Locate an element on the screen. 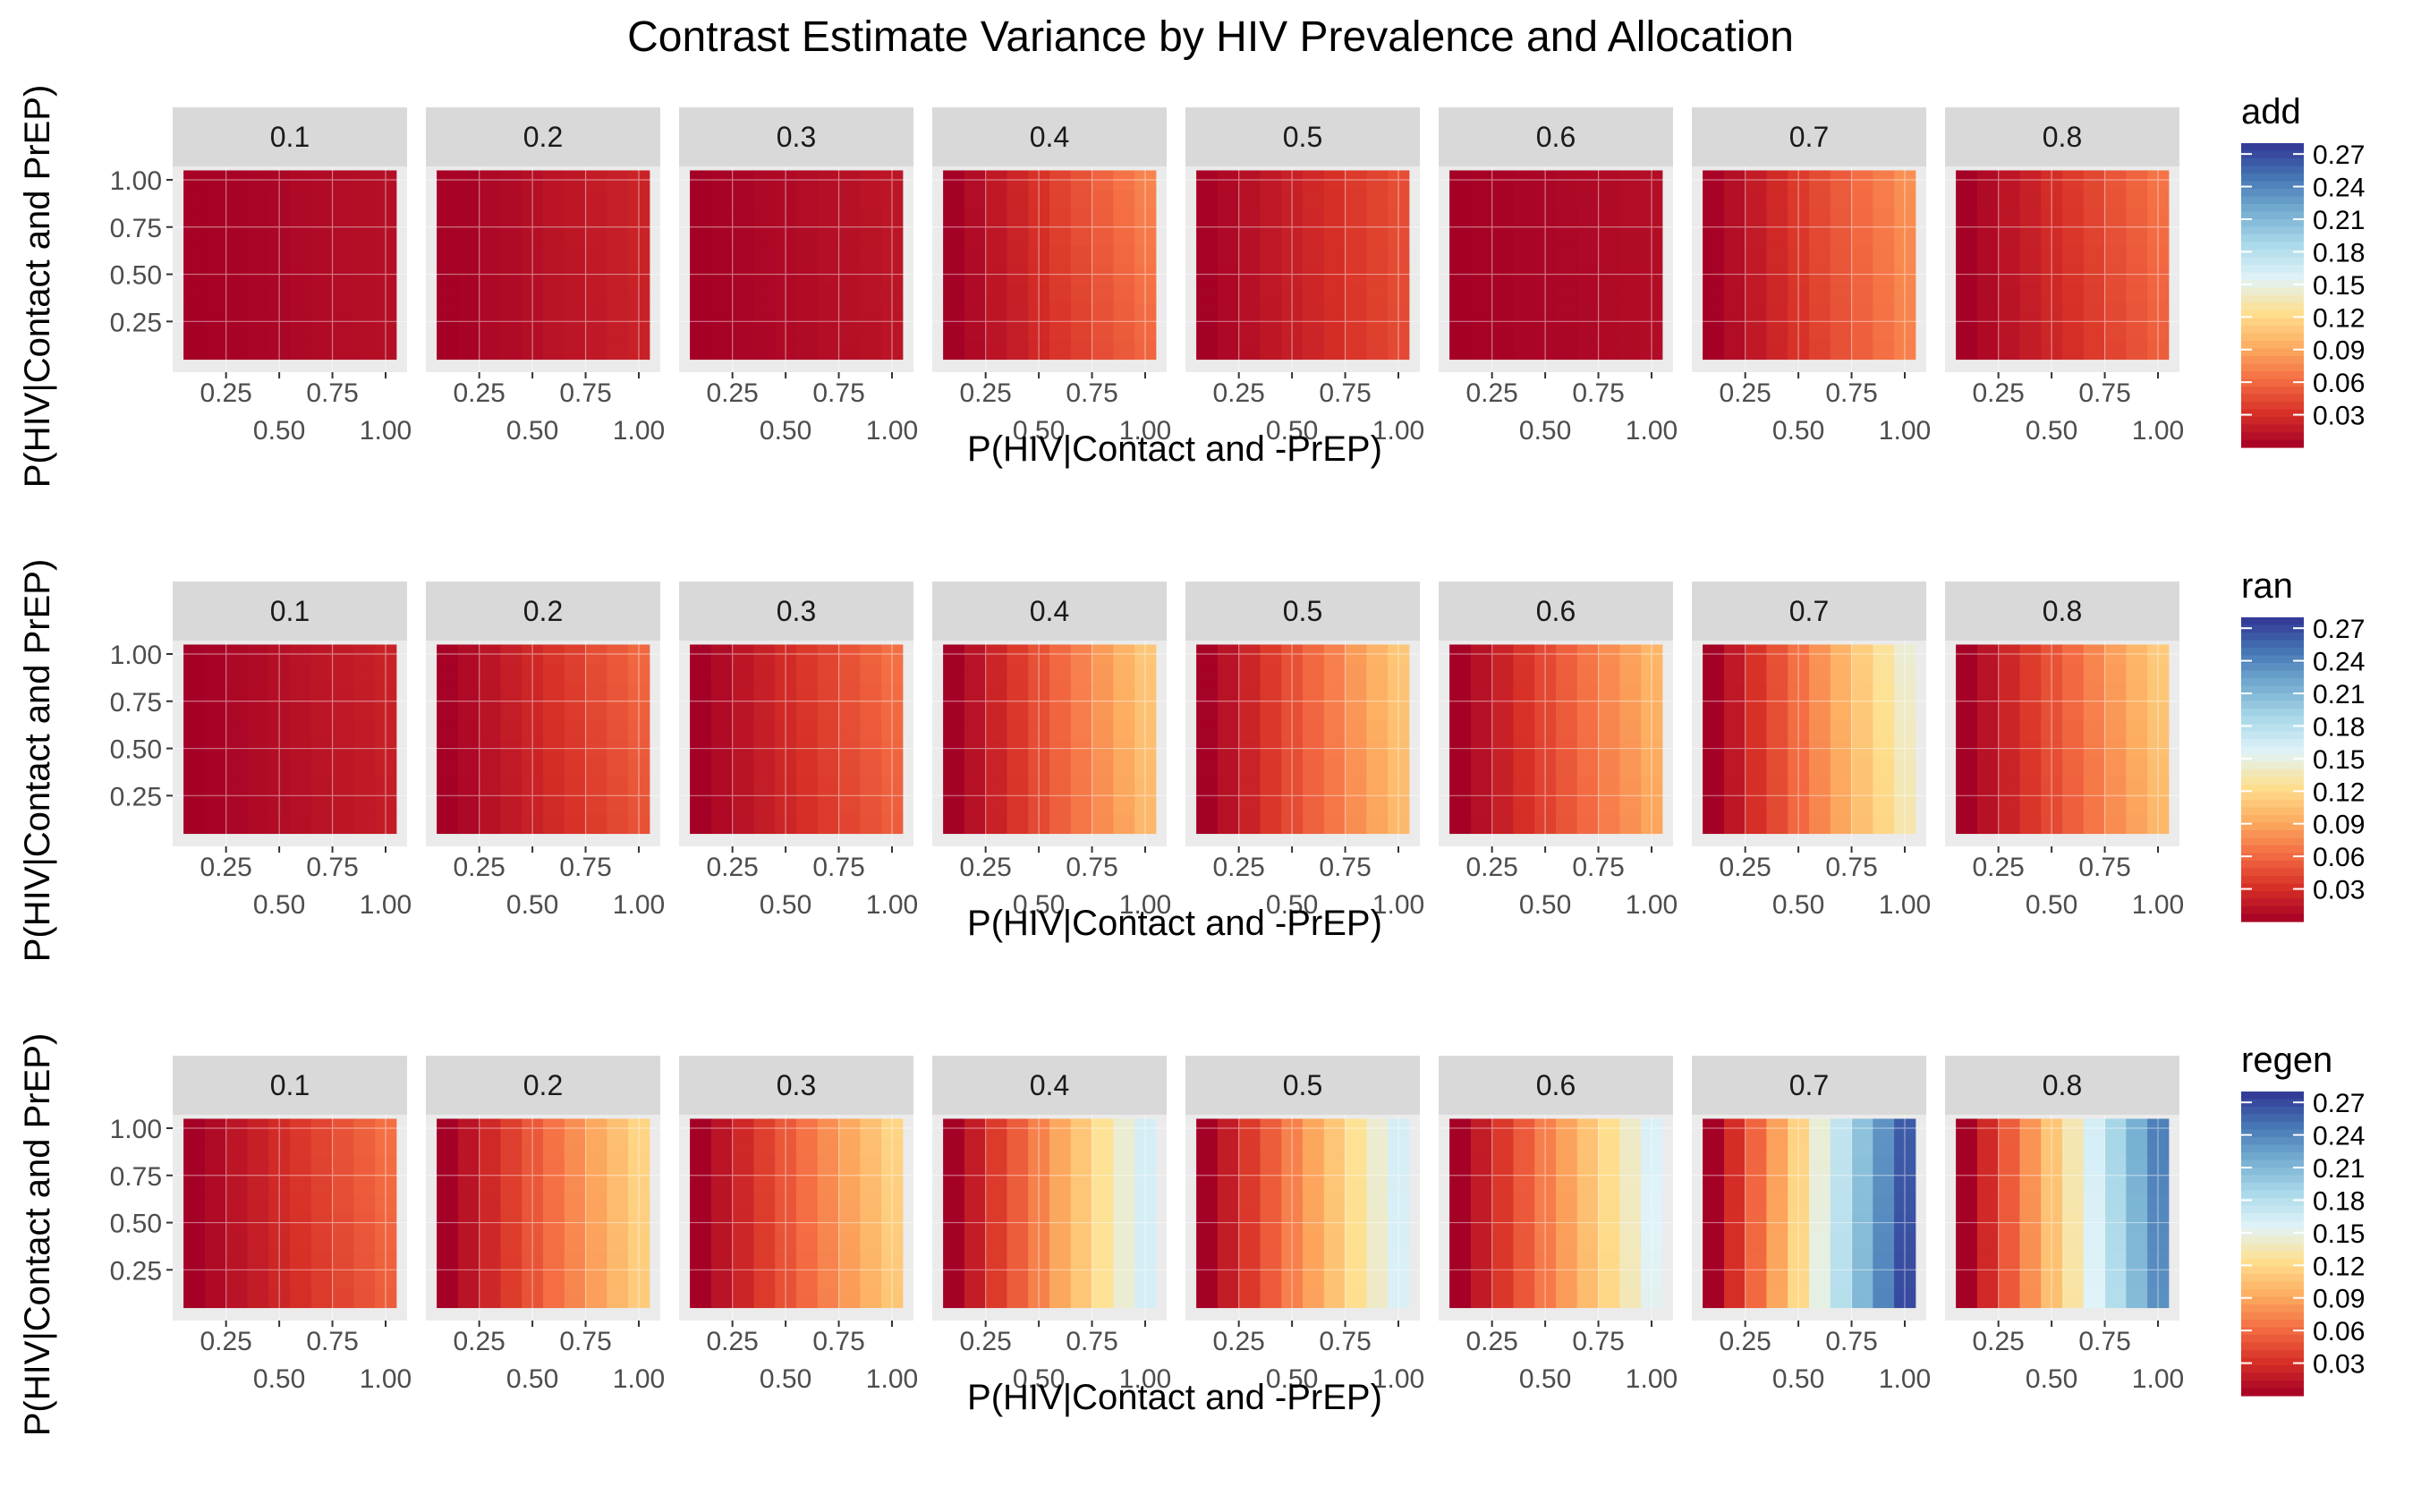  panel-gridlines is located at coordinates (1809, 743).